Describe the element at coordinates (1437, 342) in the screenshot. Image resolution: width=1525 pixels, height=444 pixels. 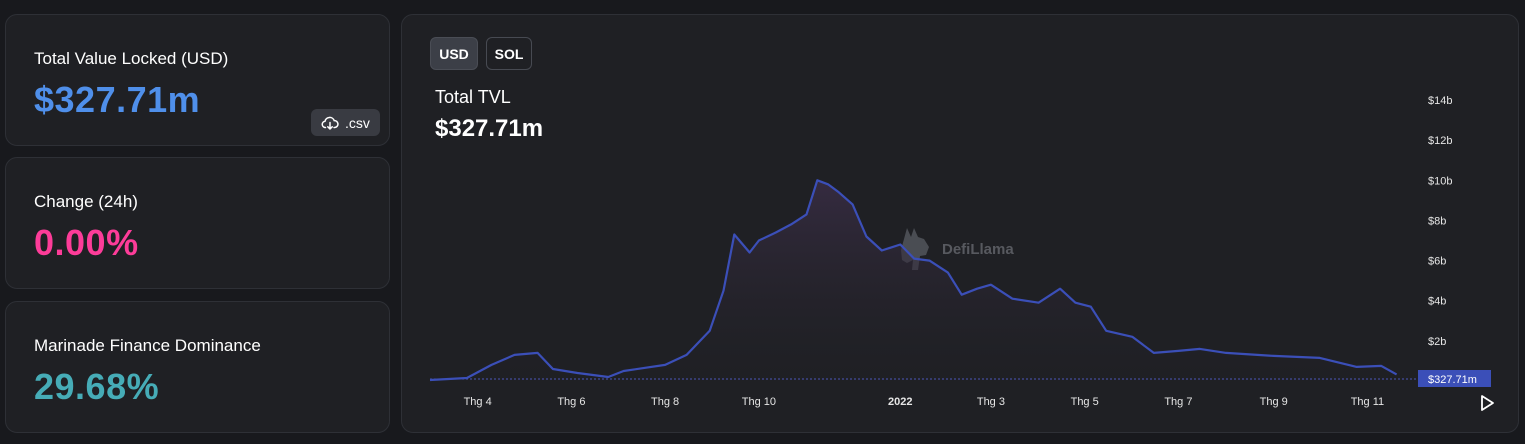
I see `y-tick-label: $2b` at that location.